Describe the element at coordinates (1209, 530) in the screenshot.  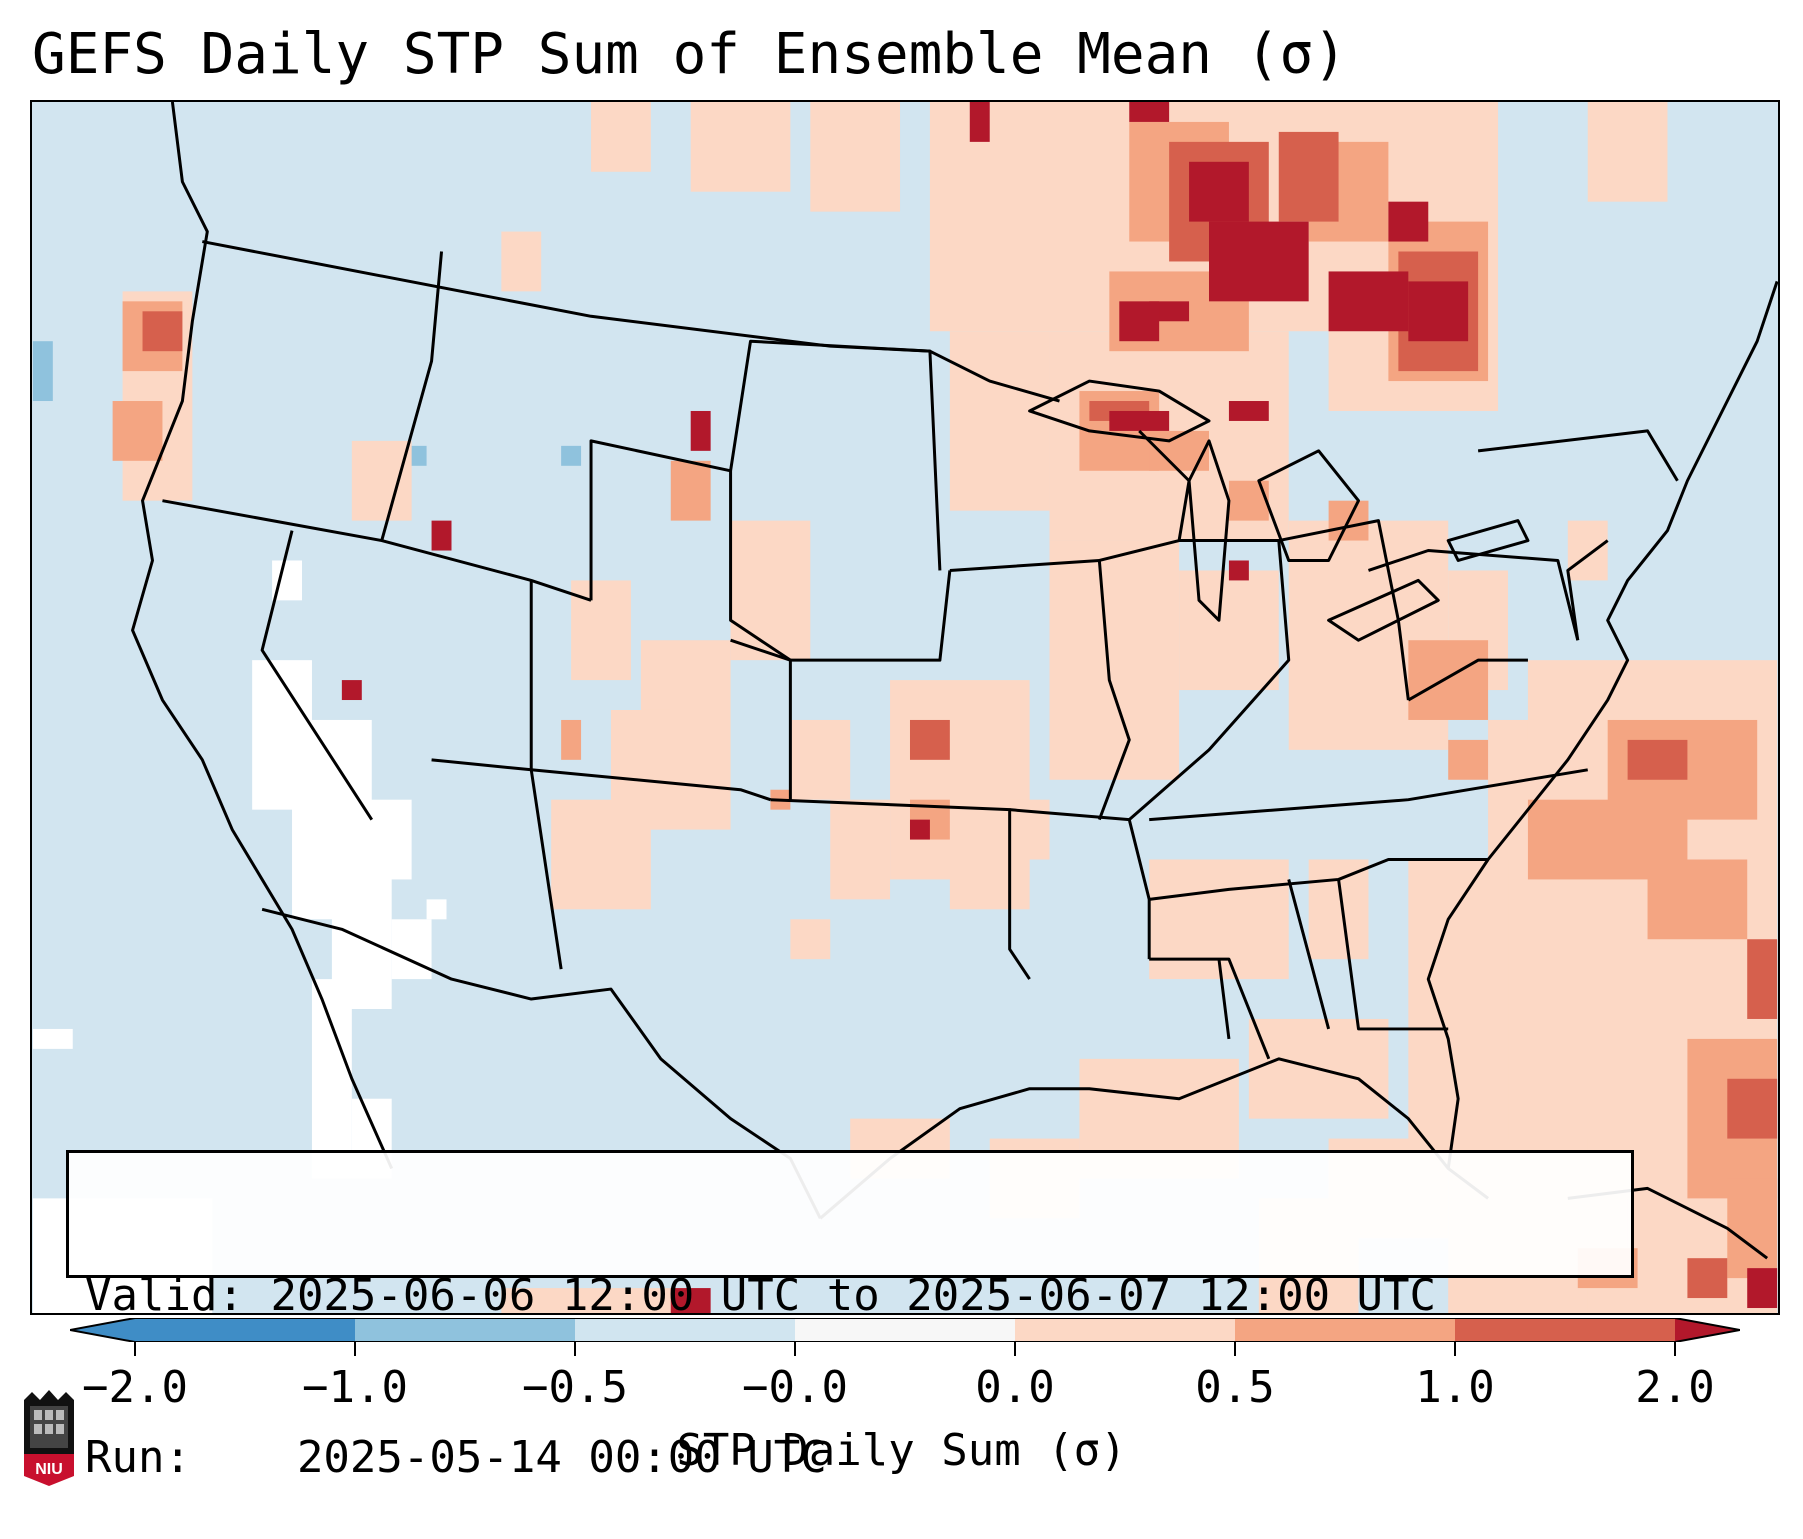
I see `lake-michigan` at that location.